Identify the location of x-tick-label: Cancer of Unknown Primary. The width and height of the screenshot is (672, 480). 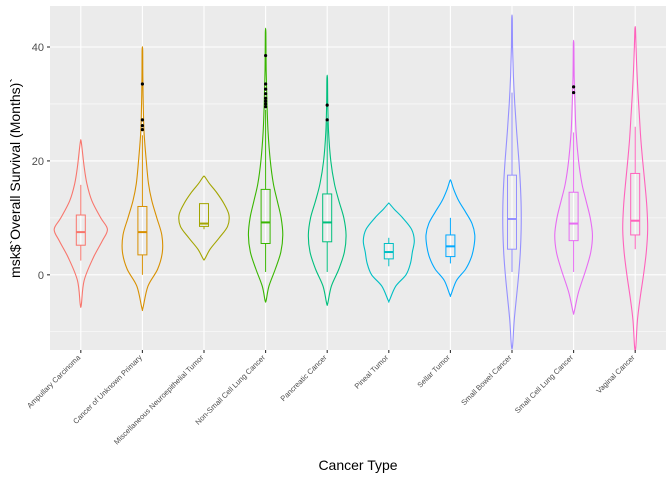
(107, 389).